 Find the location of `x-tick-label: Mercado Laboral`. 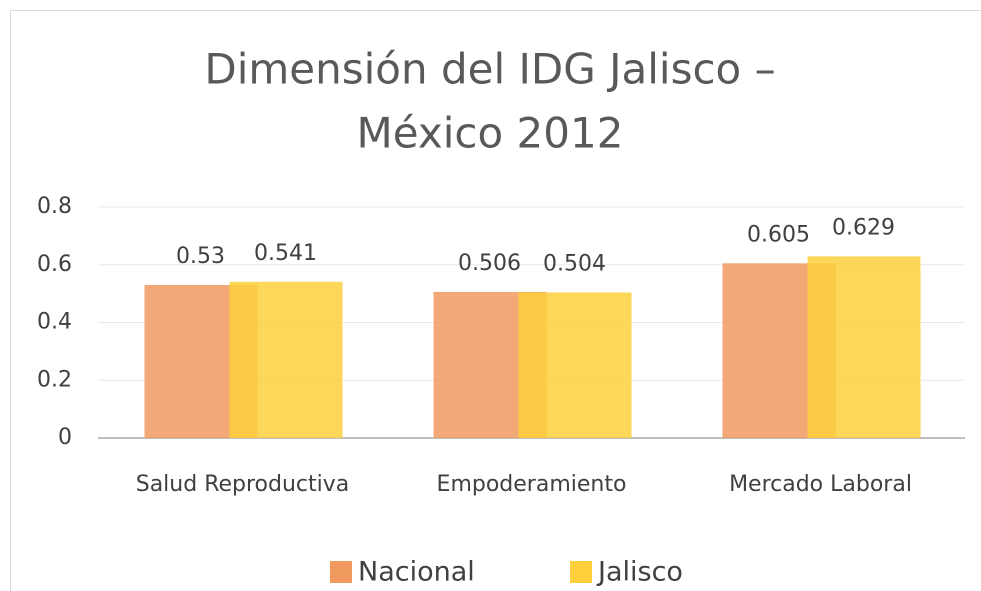

x-tick-label: Mercado Laboral is located at coordinates (820, 484).